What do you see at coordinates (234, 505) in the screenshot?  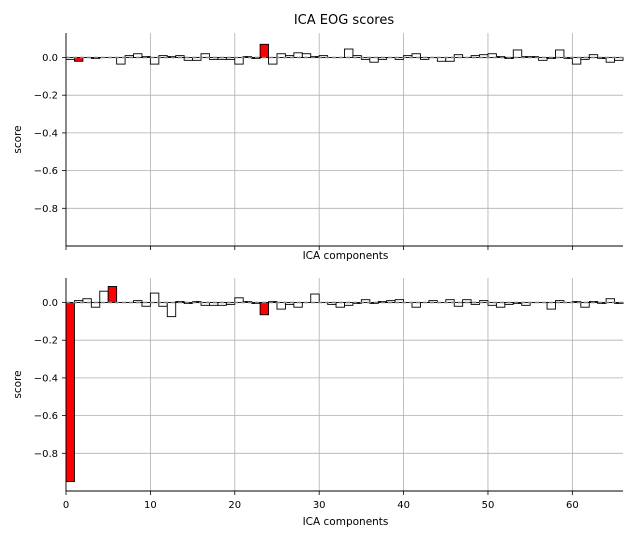 I see `x-tick-label: 20` at bounding box center [234, 505].